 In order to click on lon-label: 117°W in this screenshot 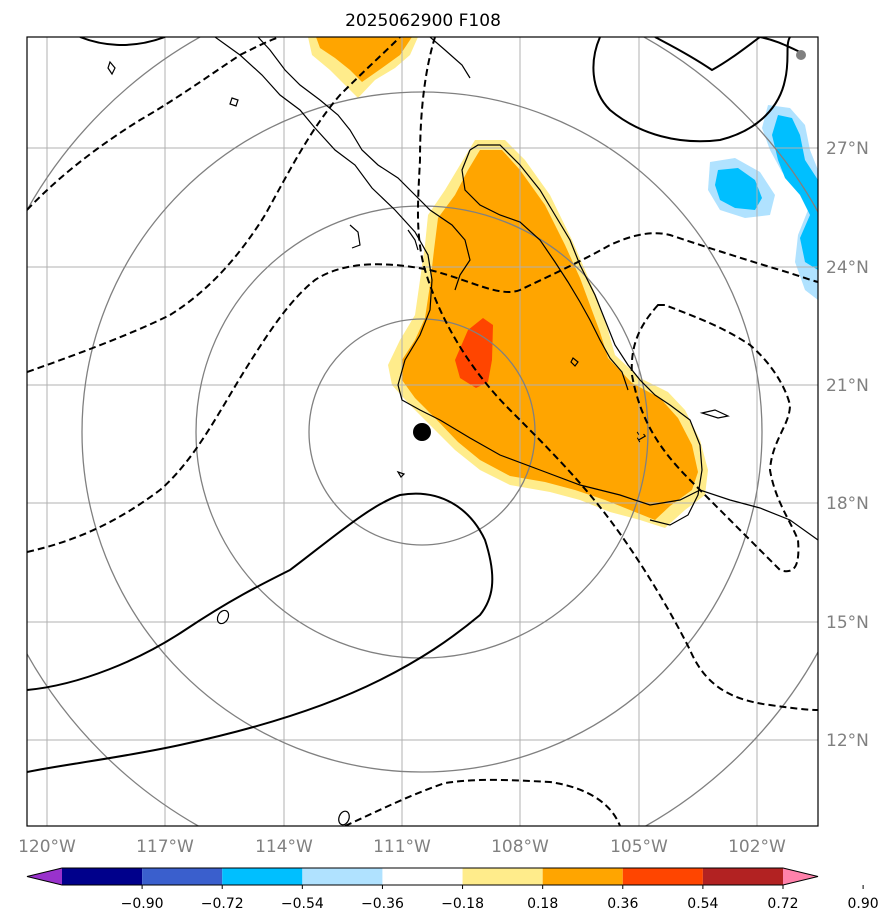, I will do `click(165, 847)`.